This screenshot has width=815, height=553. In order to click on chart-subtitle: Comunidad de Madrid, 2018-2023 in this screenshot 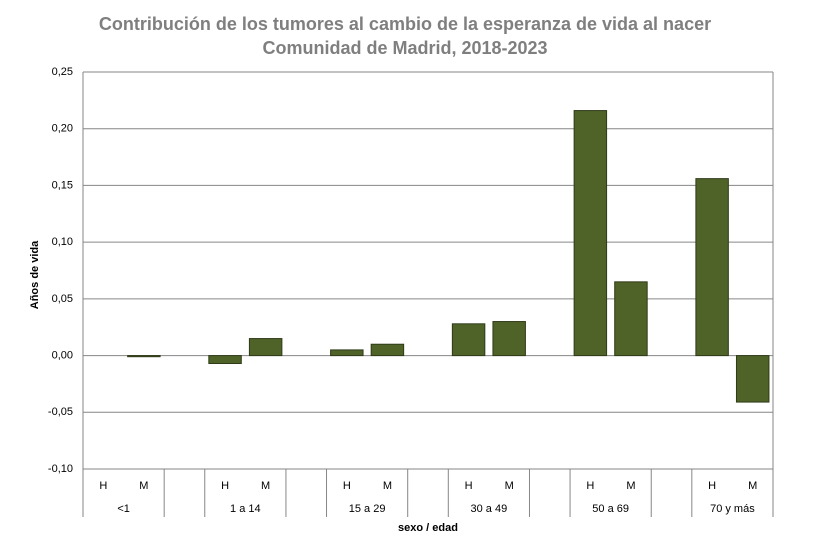, I will do `click(404, 48)`.